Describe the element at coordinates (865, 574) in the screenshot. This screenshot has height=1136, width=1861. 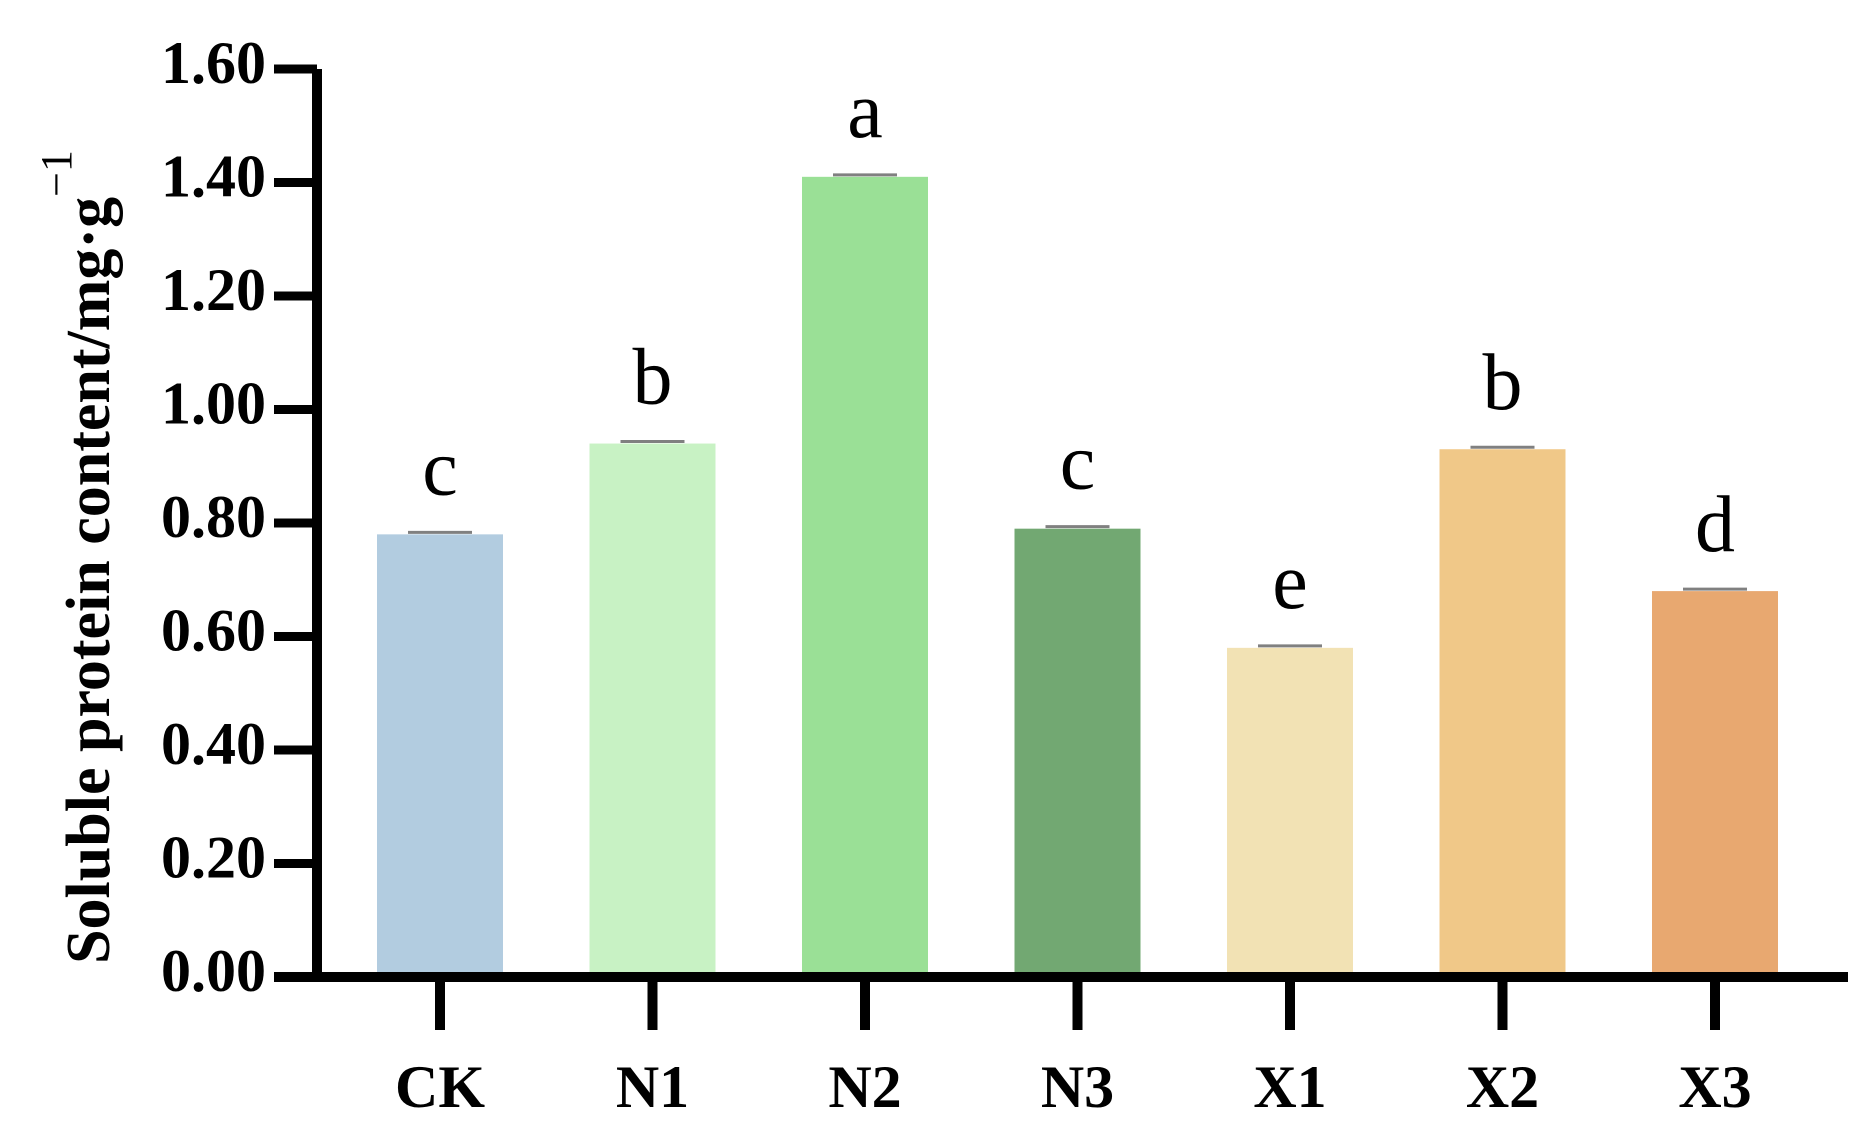
I see `bar-n2` at that location.